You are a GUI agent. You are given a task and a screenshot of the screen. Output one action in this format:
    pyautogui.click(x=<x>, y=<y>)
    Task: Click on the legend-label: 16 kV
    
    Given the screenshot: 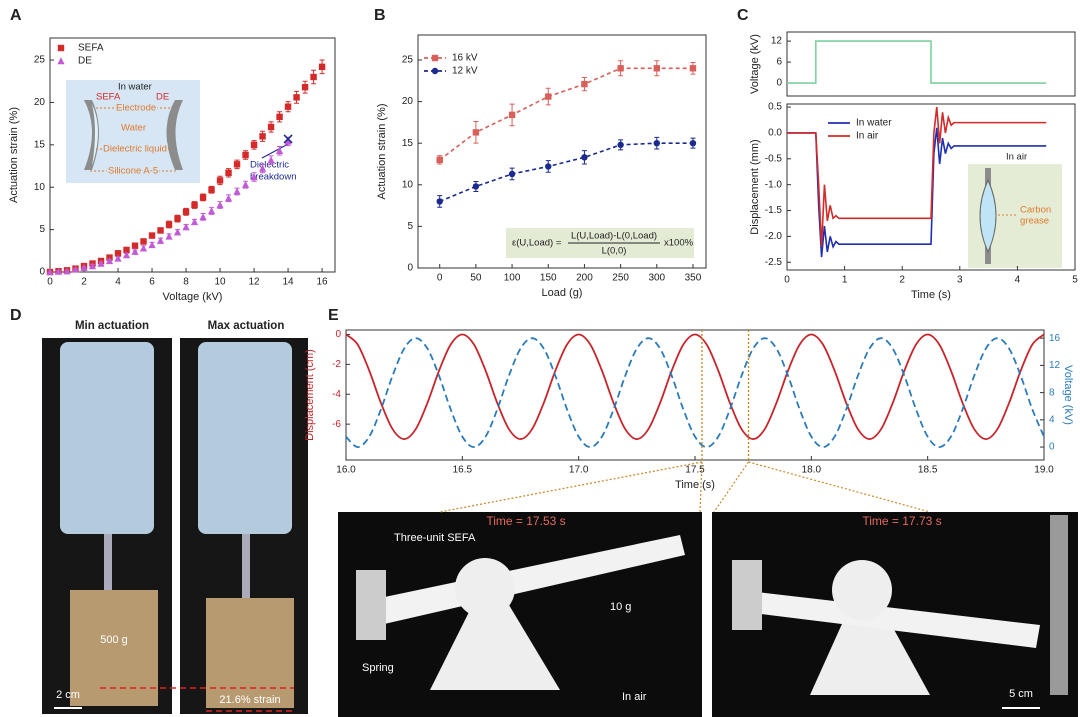 What is the action you would take?
    pyautogui.click(x=465, y=58)
    